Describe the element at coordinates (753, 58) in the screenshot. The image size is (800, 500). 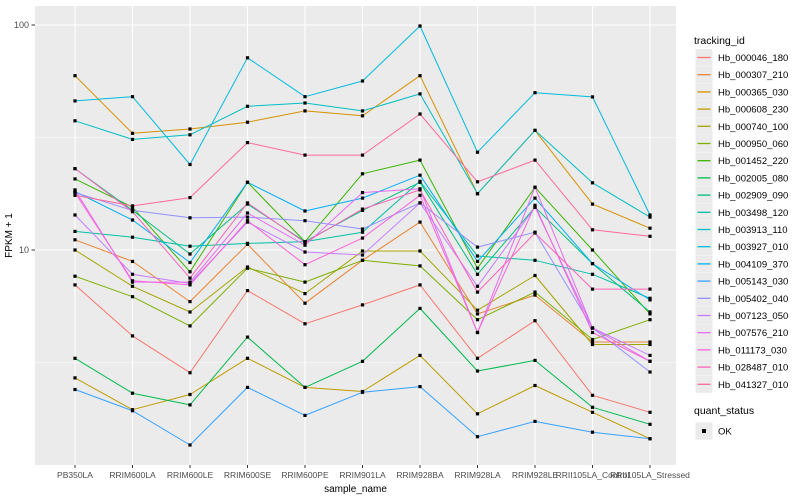
I see `legend-label: Hb_000046_180` at that location.